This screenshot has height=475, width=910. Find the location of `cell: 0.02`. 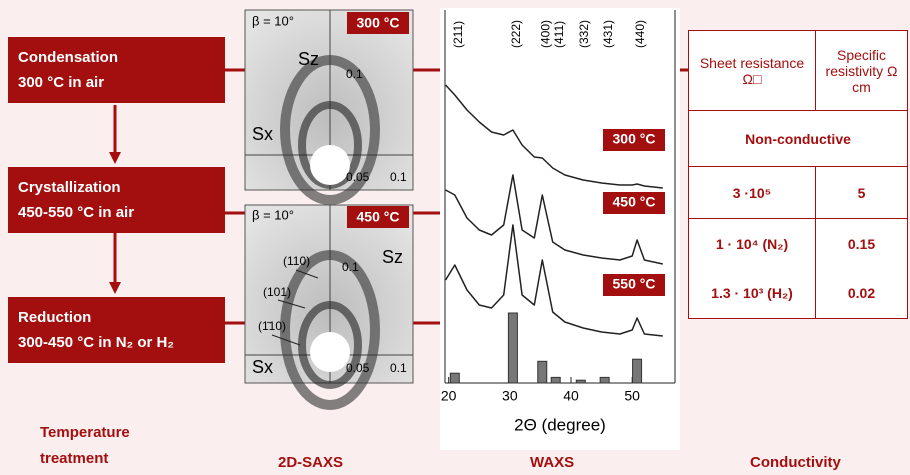

cell: 0.02 is located at coordinates (861, 293).